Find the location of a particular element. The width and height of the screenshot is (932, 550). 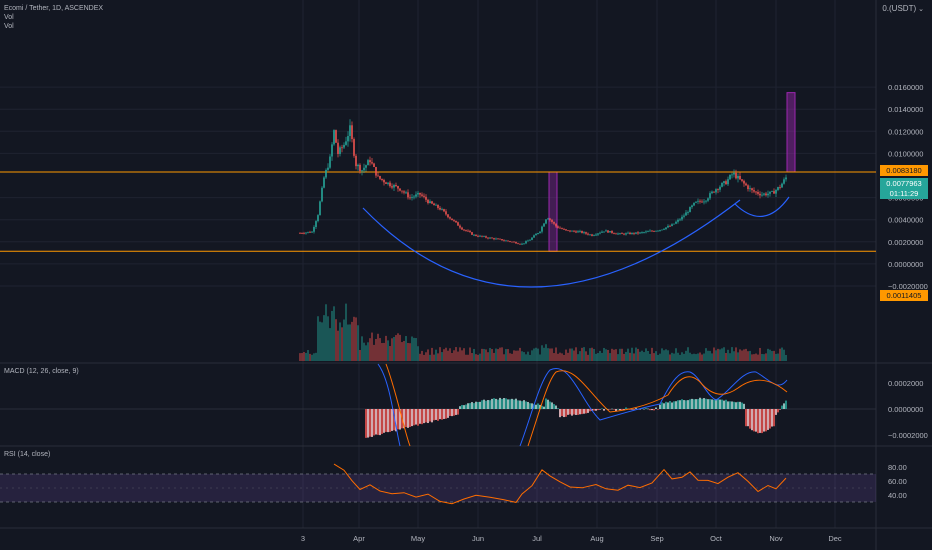

currency-selector: 0.(USDT) ⌄ is located at coordinates (903, 8).